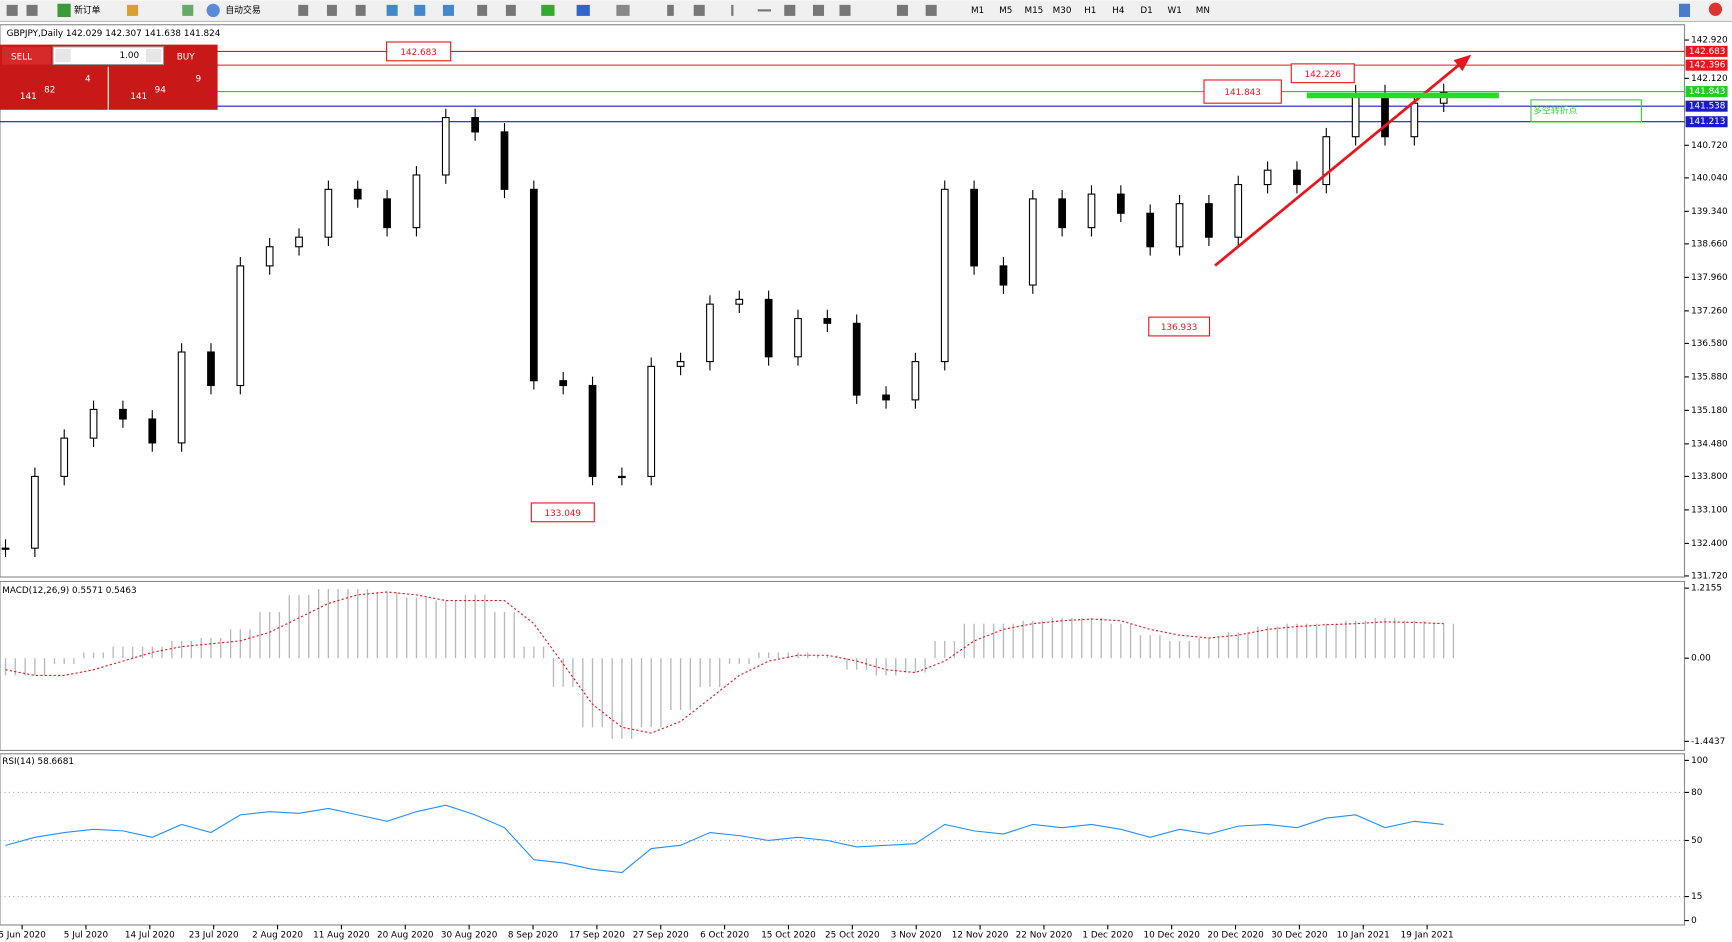 This screenshot has height=942, width=1732. I want to click on pivot-note: 多空转折点, so click(1555, 110).